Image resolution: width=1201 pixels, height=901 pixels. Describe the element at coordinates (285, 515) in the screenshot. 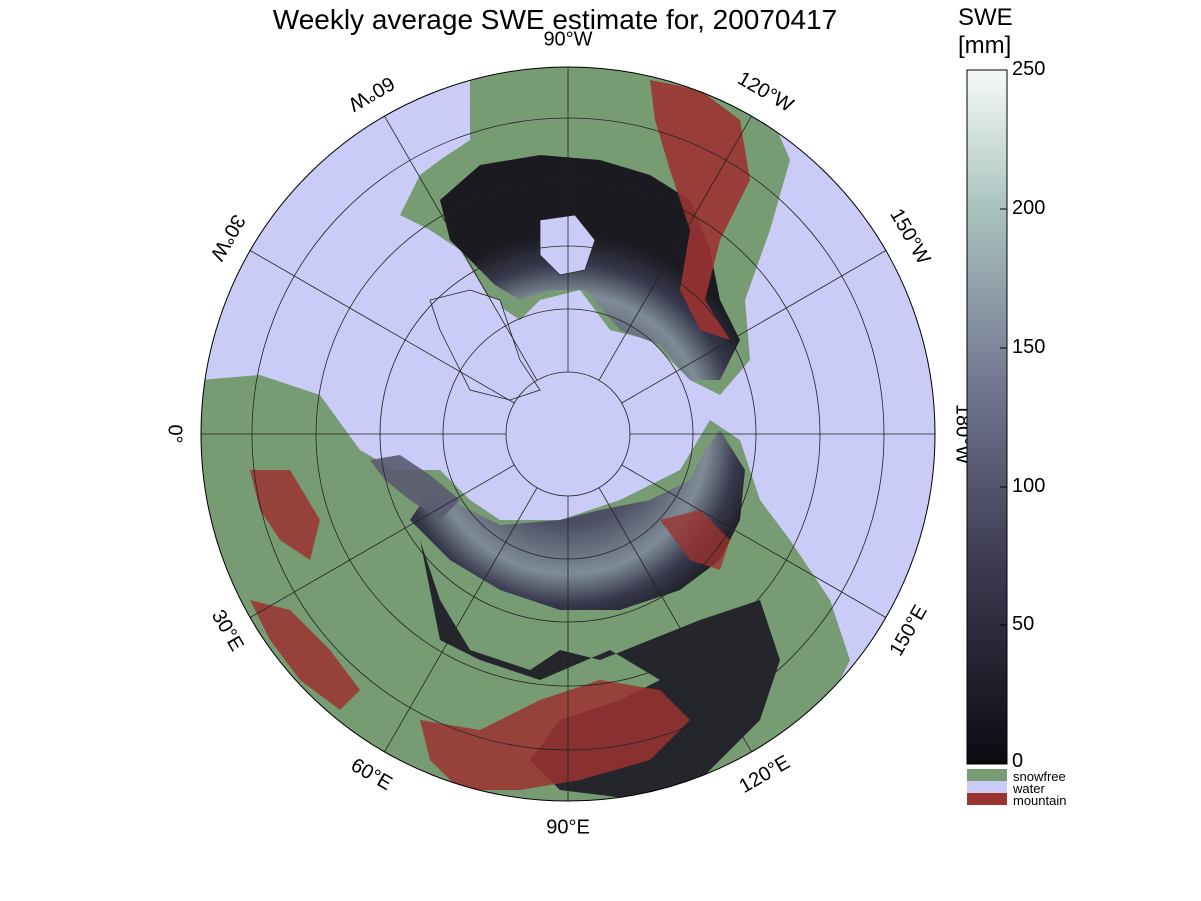

I see `alps-mountains` at that location.